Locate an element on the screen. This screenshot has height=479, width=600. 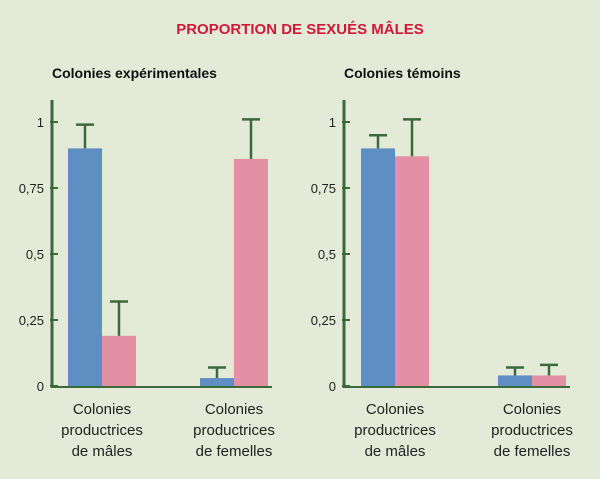
panel-title: Colonies témoins is located at coordinates (402, 73).